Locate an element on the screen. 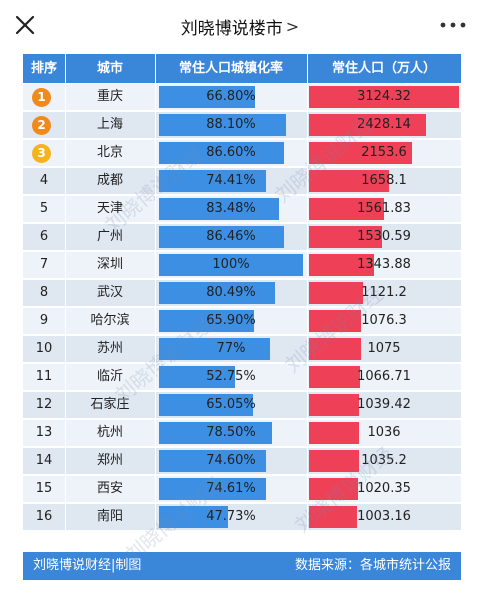  table-row: 8 武汉 80.49% 1121.2 is located at coordinates (242, 293).